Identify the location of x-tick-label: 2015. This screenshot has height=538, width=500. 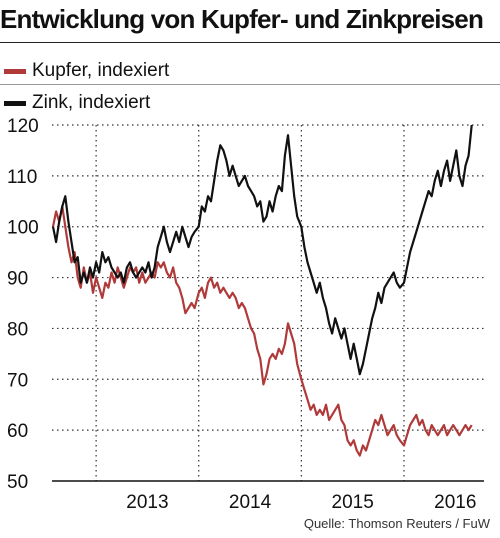
(353, 502).